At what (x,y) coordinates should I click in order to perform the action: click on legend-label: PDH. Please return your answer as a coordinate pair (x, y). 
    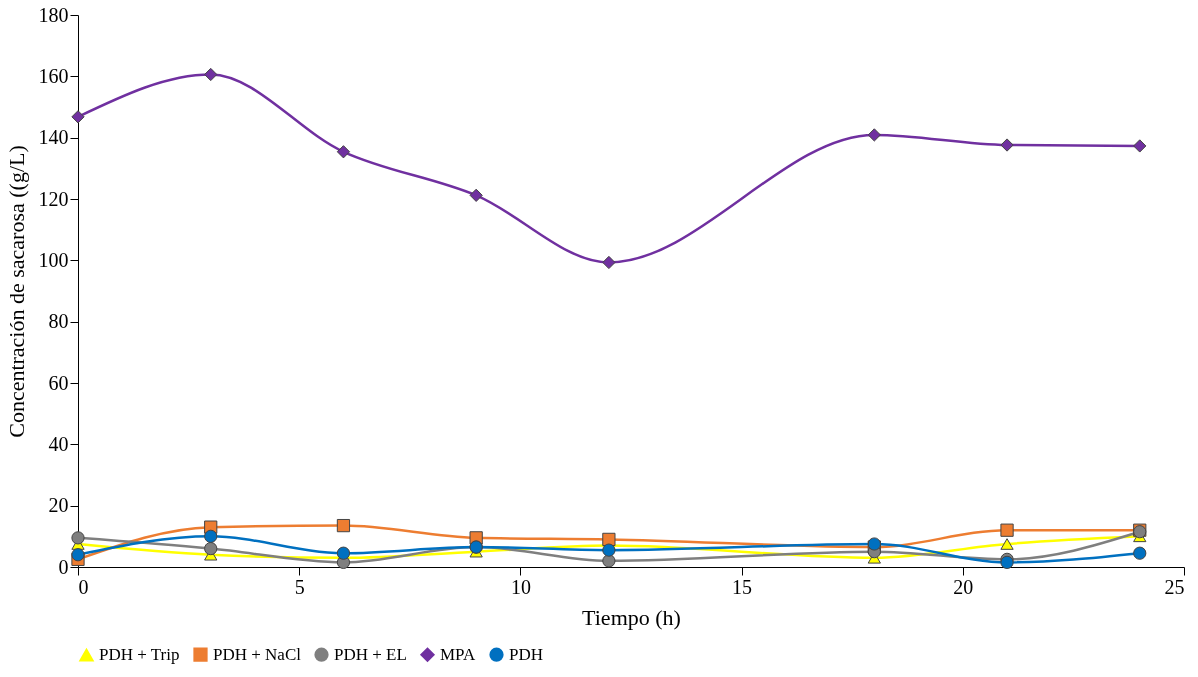
    Looking at the image, I should click on (526, 654).